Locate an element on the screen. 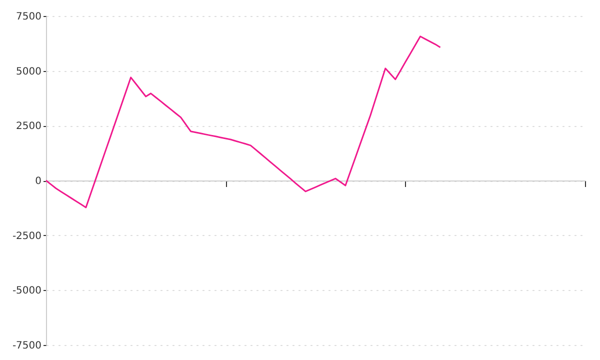 This screenshot has height=360, width=600. y-tick-label: 0 is located at coordinates (38, 181).